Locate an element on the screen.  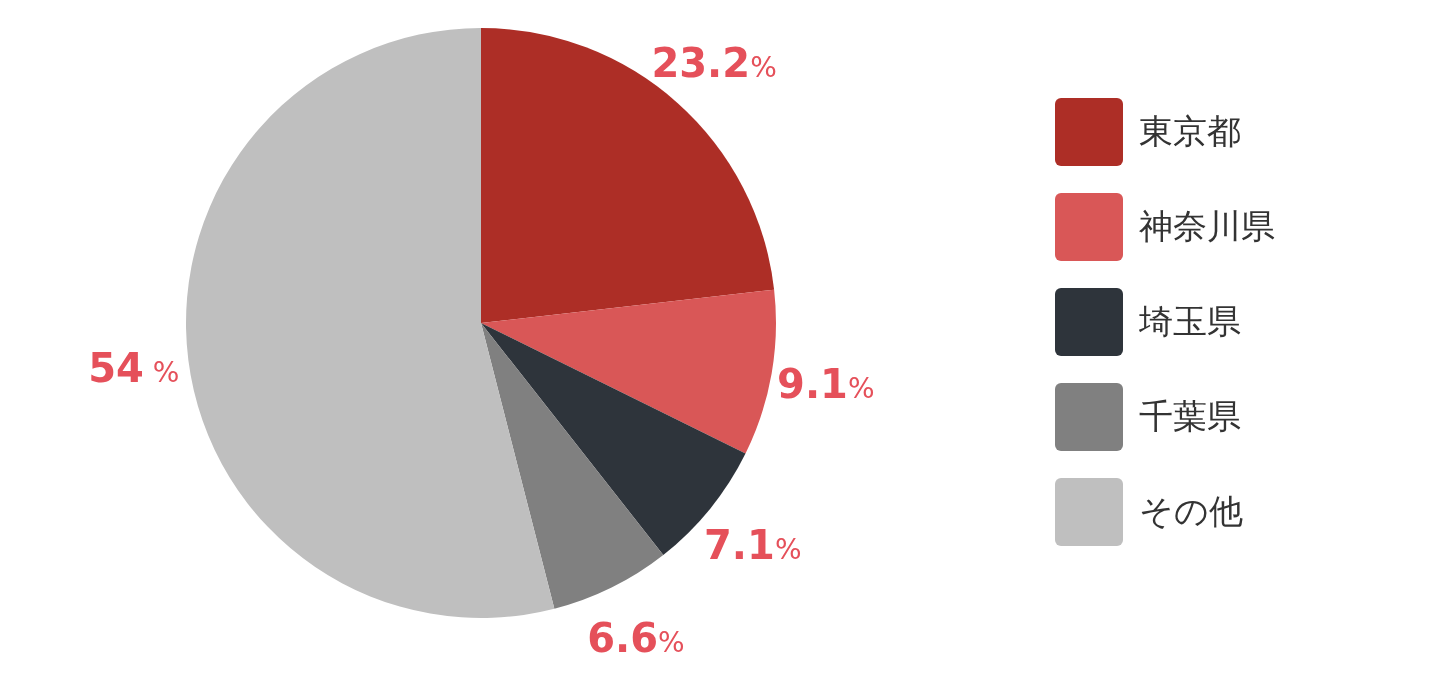
data-label: 23.2% is located at coordinates (714, 62).